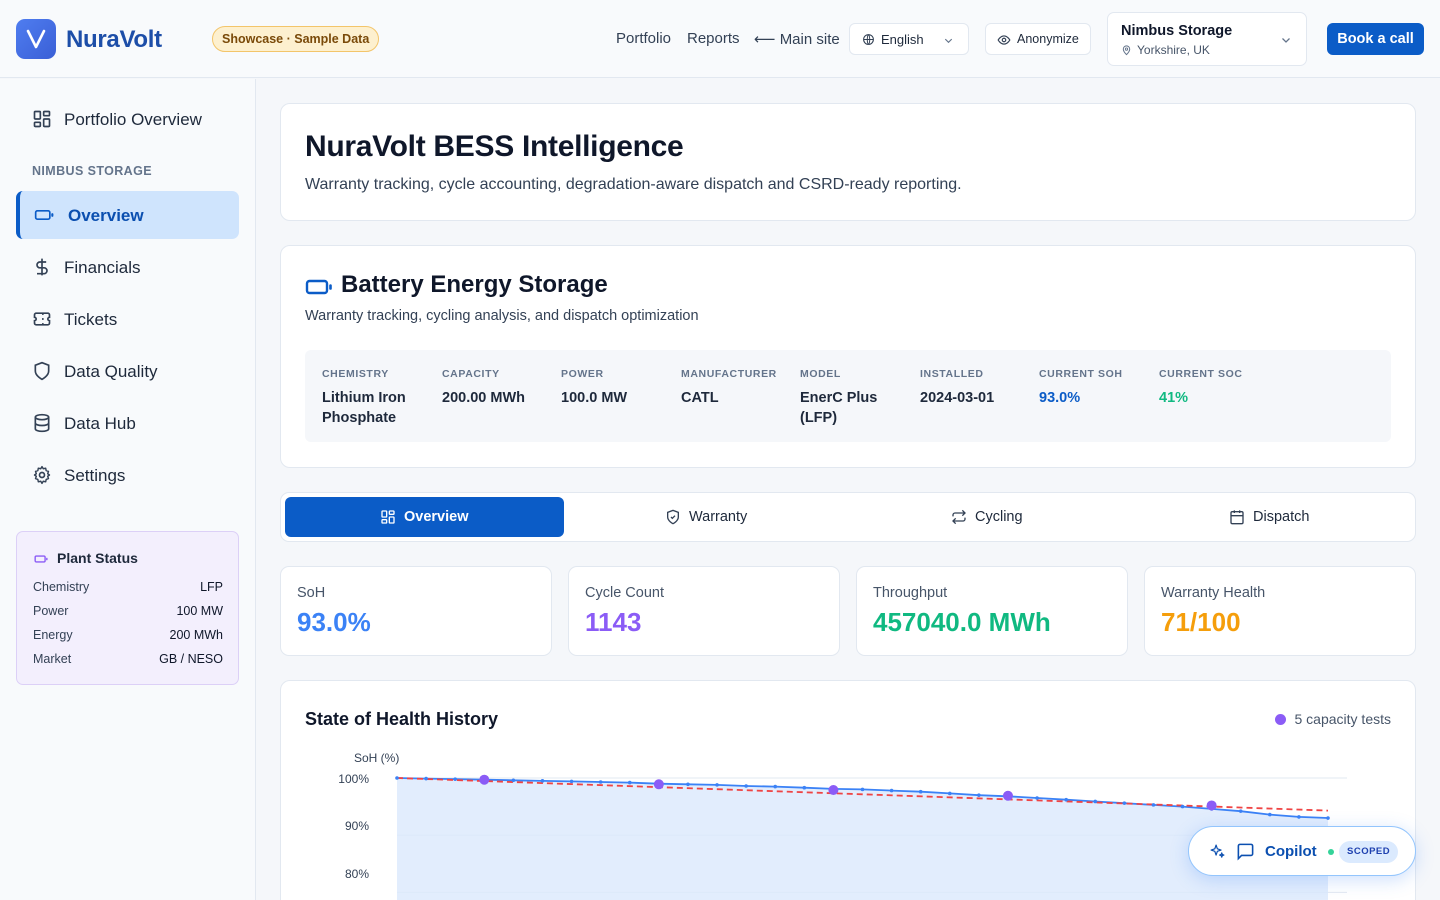 The height and width of the screenshot is (900, 1440). What do you see at coordinates (388, 517) in the screenshot?
I see `grid-icon` at bounding box center [388, 517].